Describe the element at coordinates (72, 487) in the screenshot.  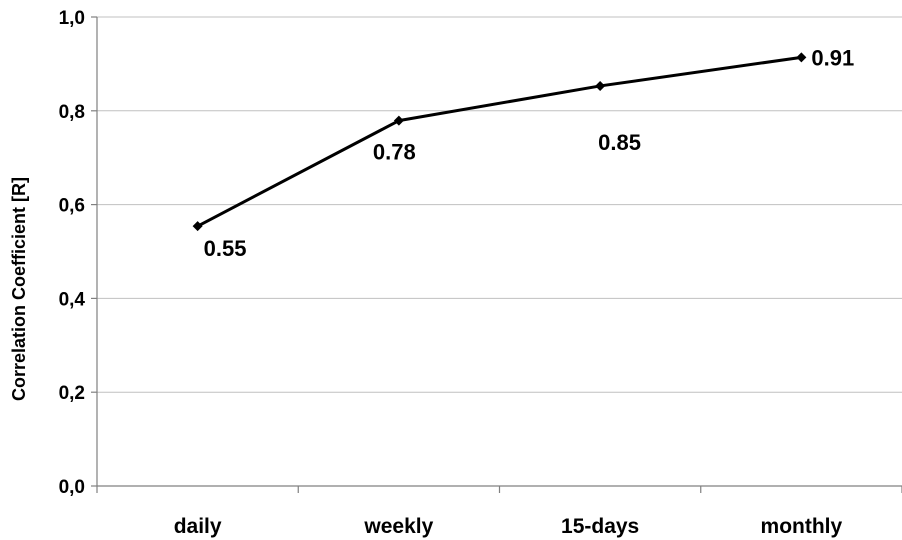
I see `y-tick-label-0: 0,0` at that location.